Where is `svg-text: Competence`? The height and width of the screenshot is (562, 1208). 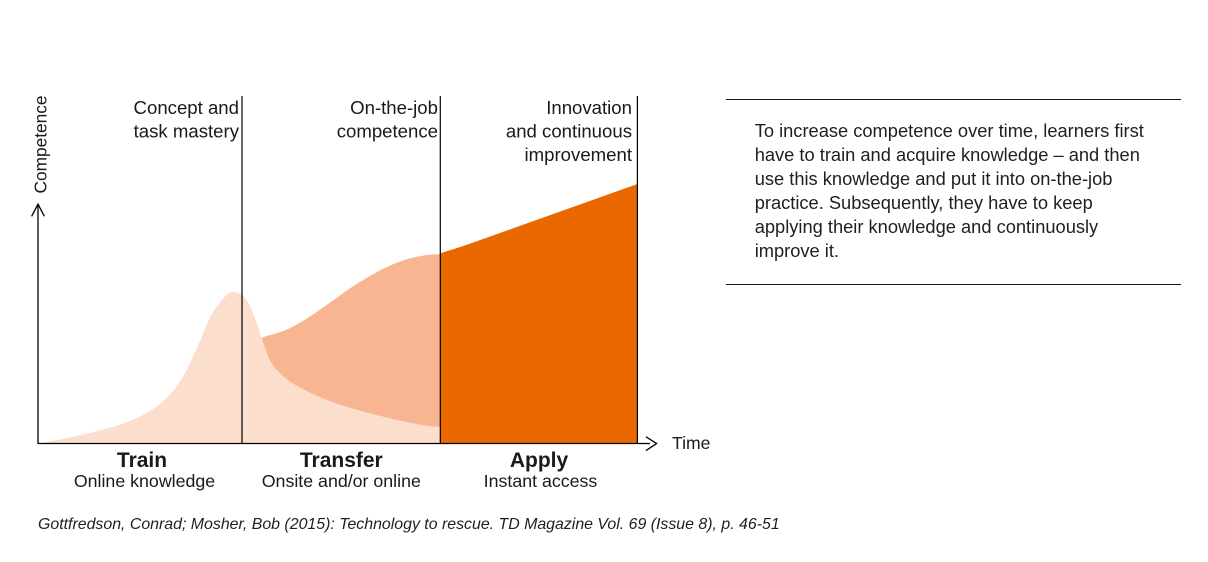
svg-text: Competence is located at coordinates (41, 145).